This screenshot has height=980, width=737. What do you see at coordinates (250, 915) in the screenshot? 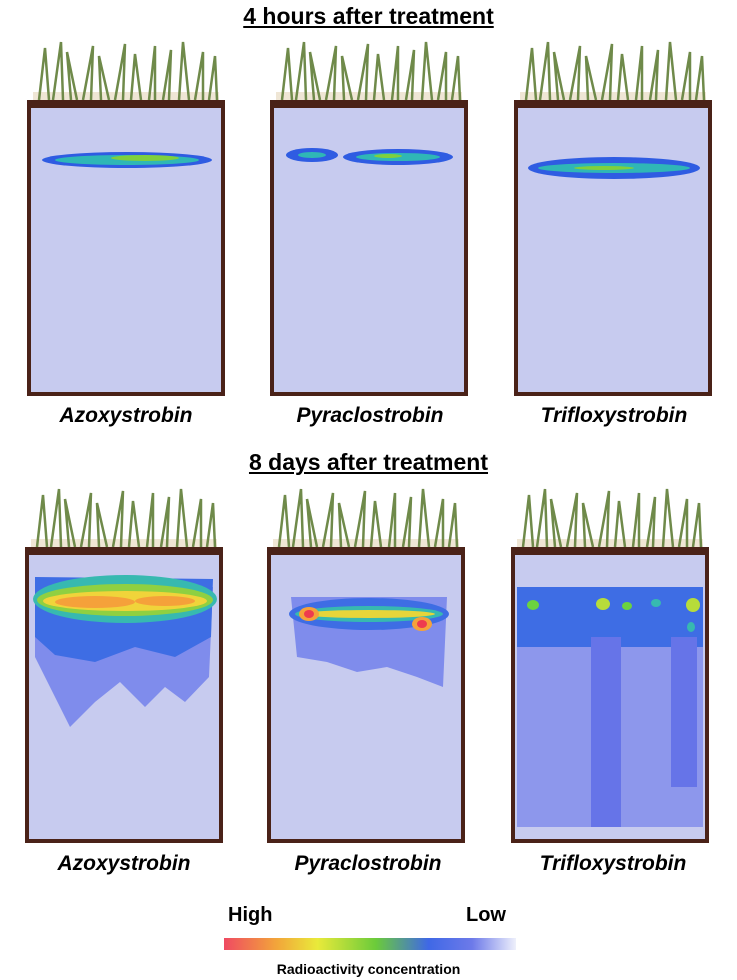
I see `legend-high-label: High` at bounding box center [250, 915].